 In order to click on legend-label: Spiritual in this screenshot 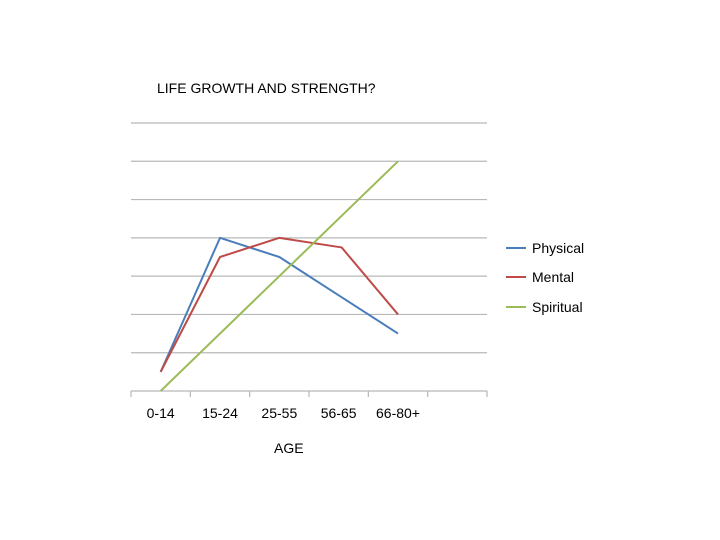, I will do `click(557, 306)`.